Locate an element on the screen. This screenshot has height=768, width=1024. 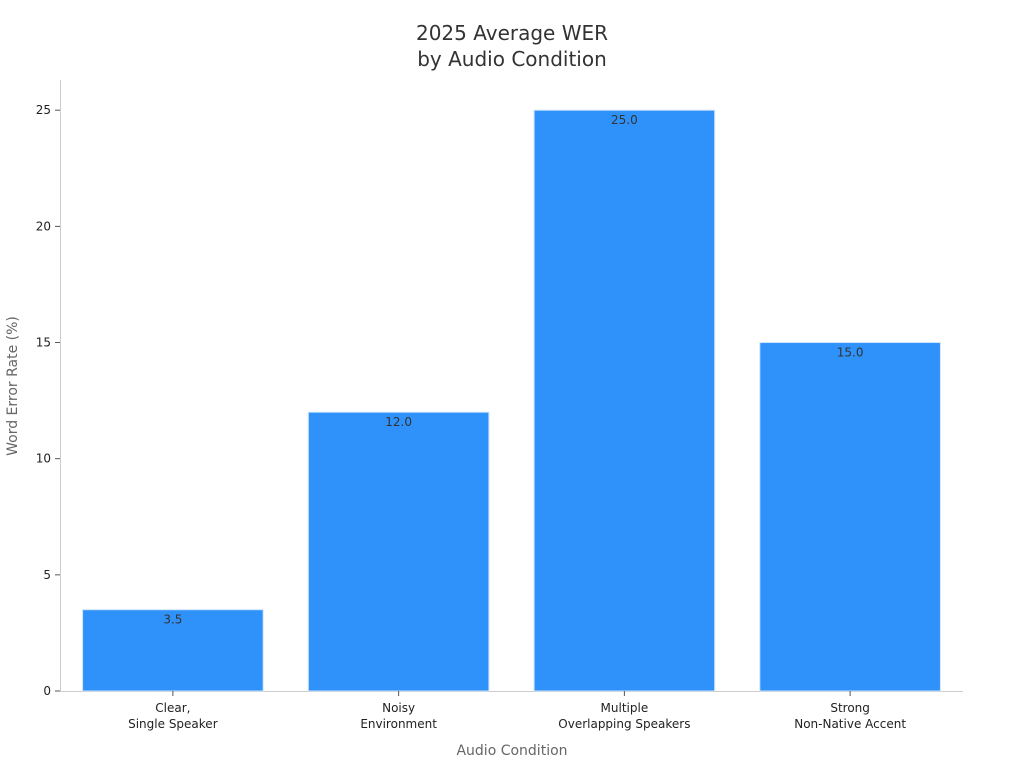
y-tick-label: 0 is located at coordinates (47, 691).